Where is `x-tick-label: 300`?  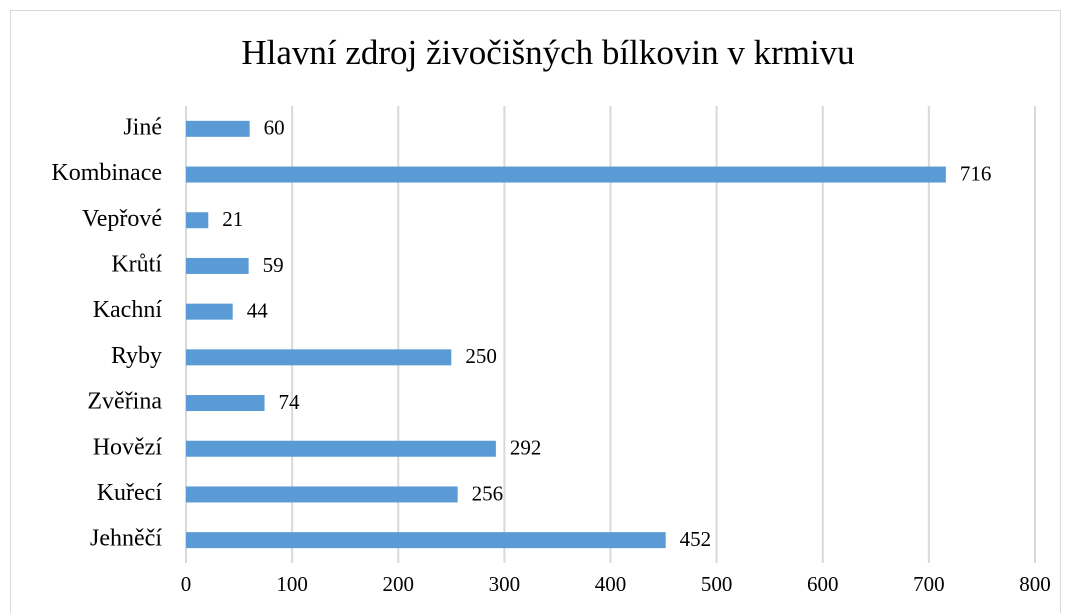 x-tick-label: 300 is located at coordinates (505, 584).